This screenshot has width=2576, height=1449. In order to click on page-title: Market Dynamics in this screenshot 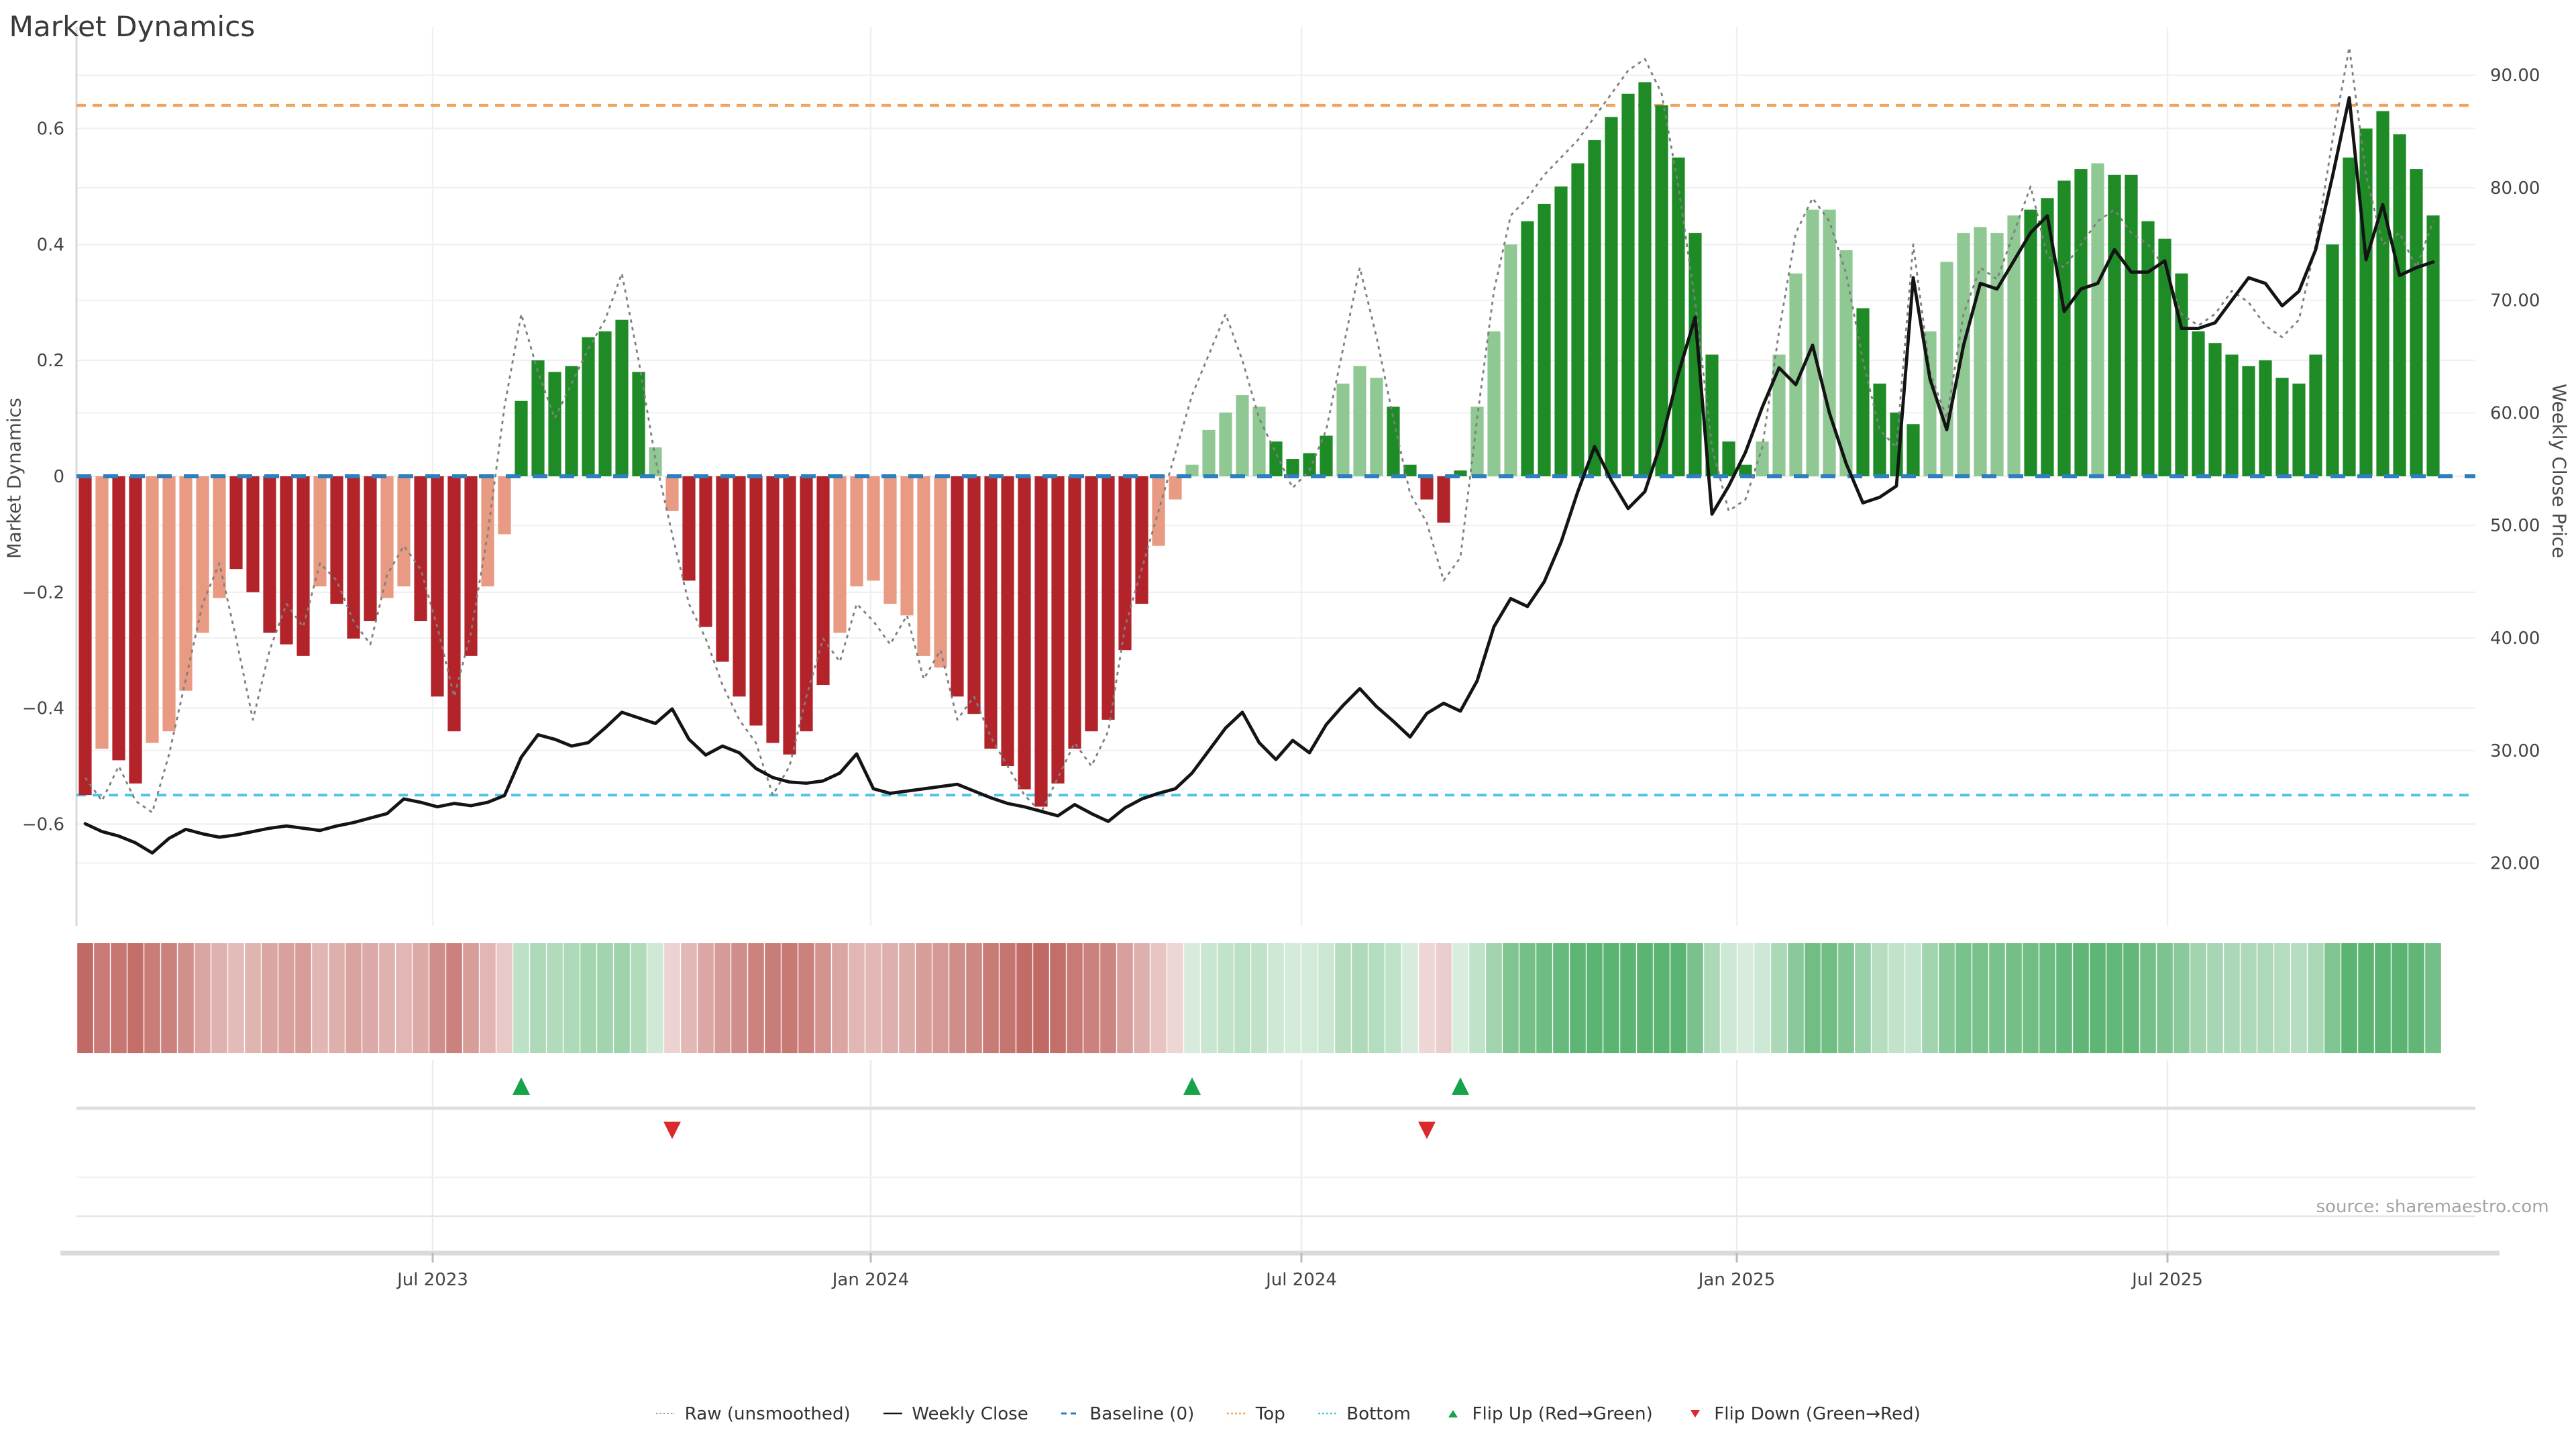, I will do `click(132, 27)`.